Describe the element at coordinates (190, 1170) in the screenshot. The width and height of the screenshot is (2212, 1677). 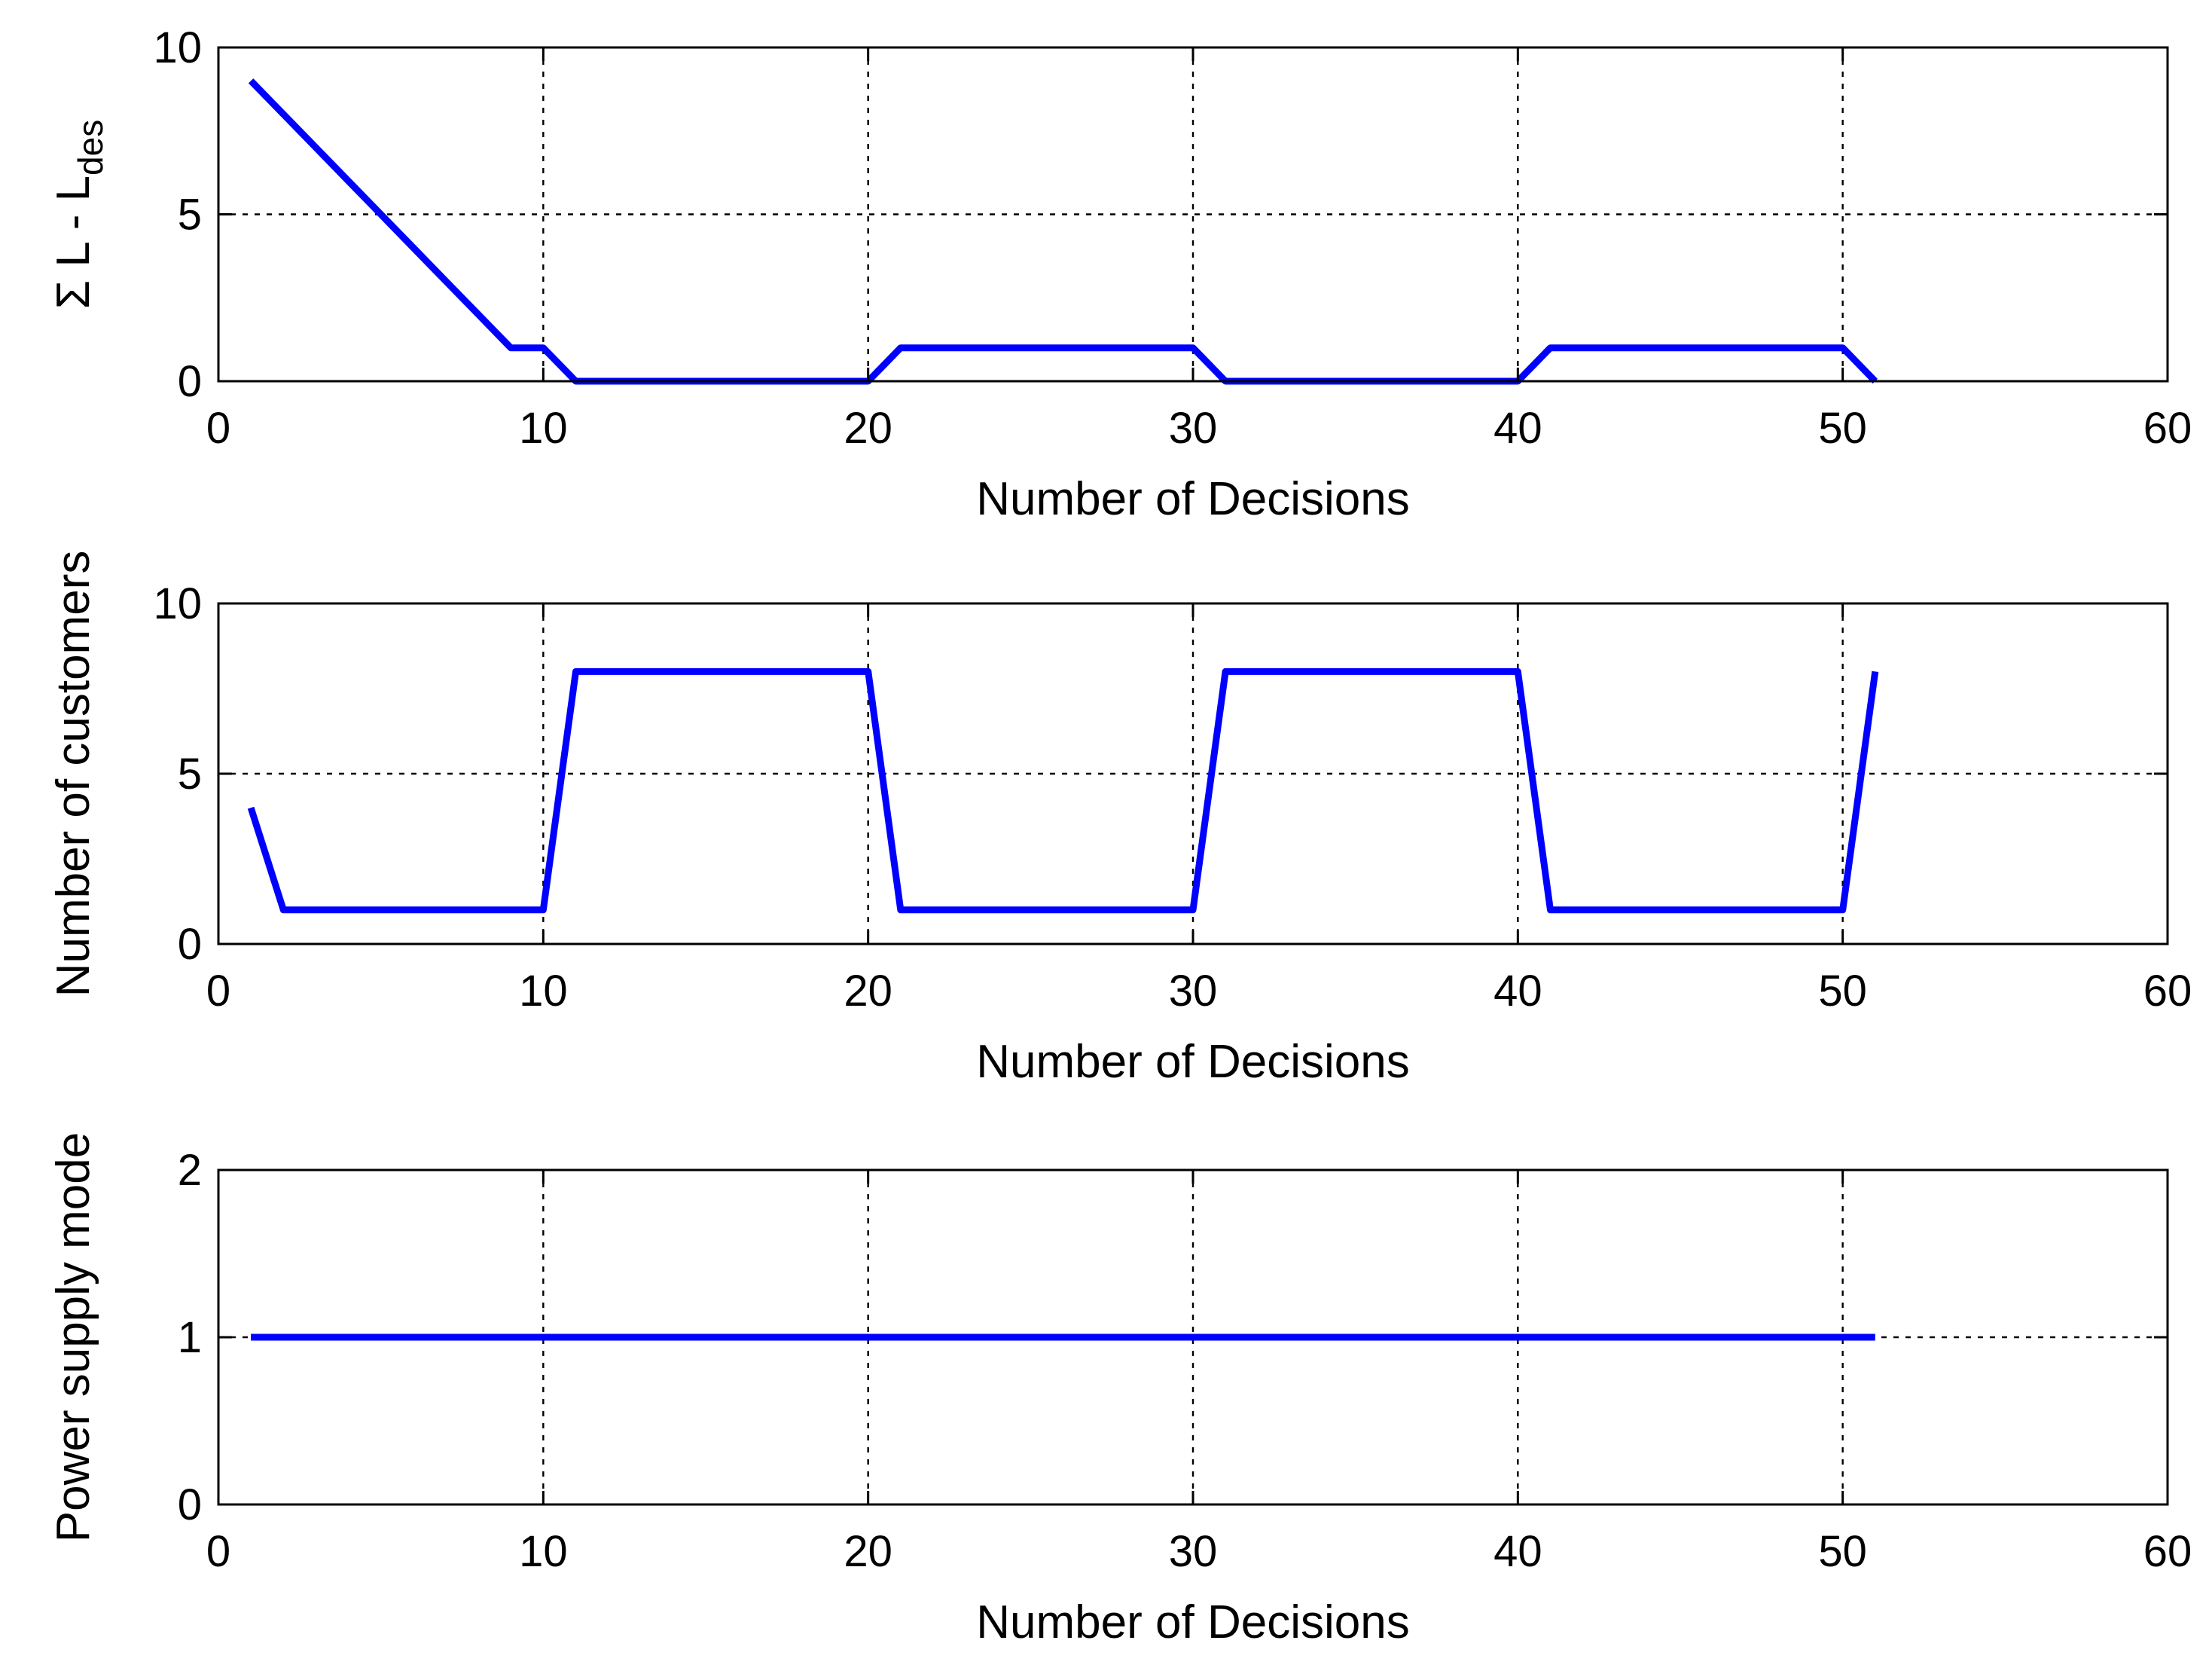
I see `y-tick-label: 2` at that location.